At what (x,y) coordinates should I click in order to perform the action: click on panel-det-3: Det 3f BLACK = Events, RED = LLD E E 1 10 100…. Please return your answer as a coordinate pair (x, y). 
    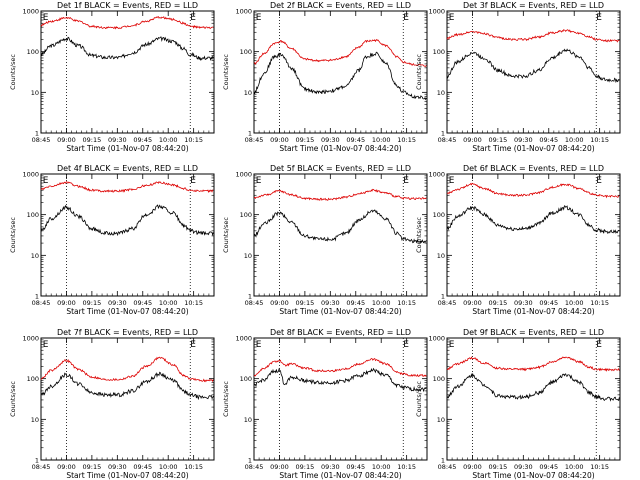
    Looking at the image, I should click on (518, 77).